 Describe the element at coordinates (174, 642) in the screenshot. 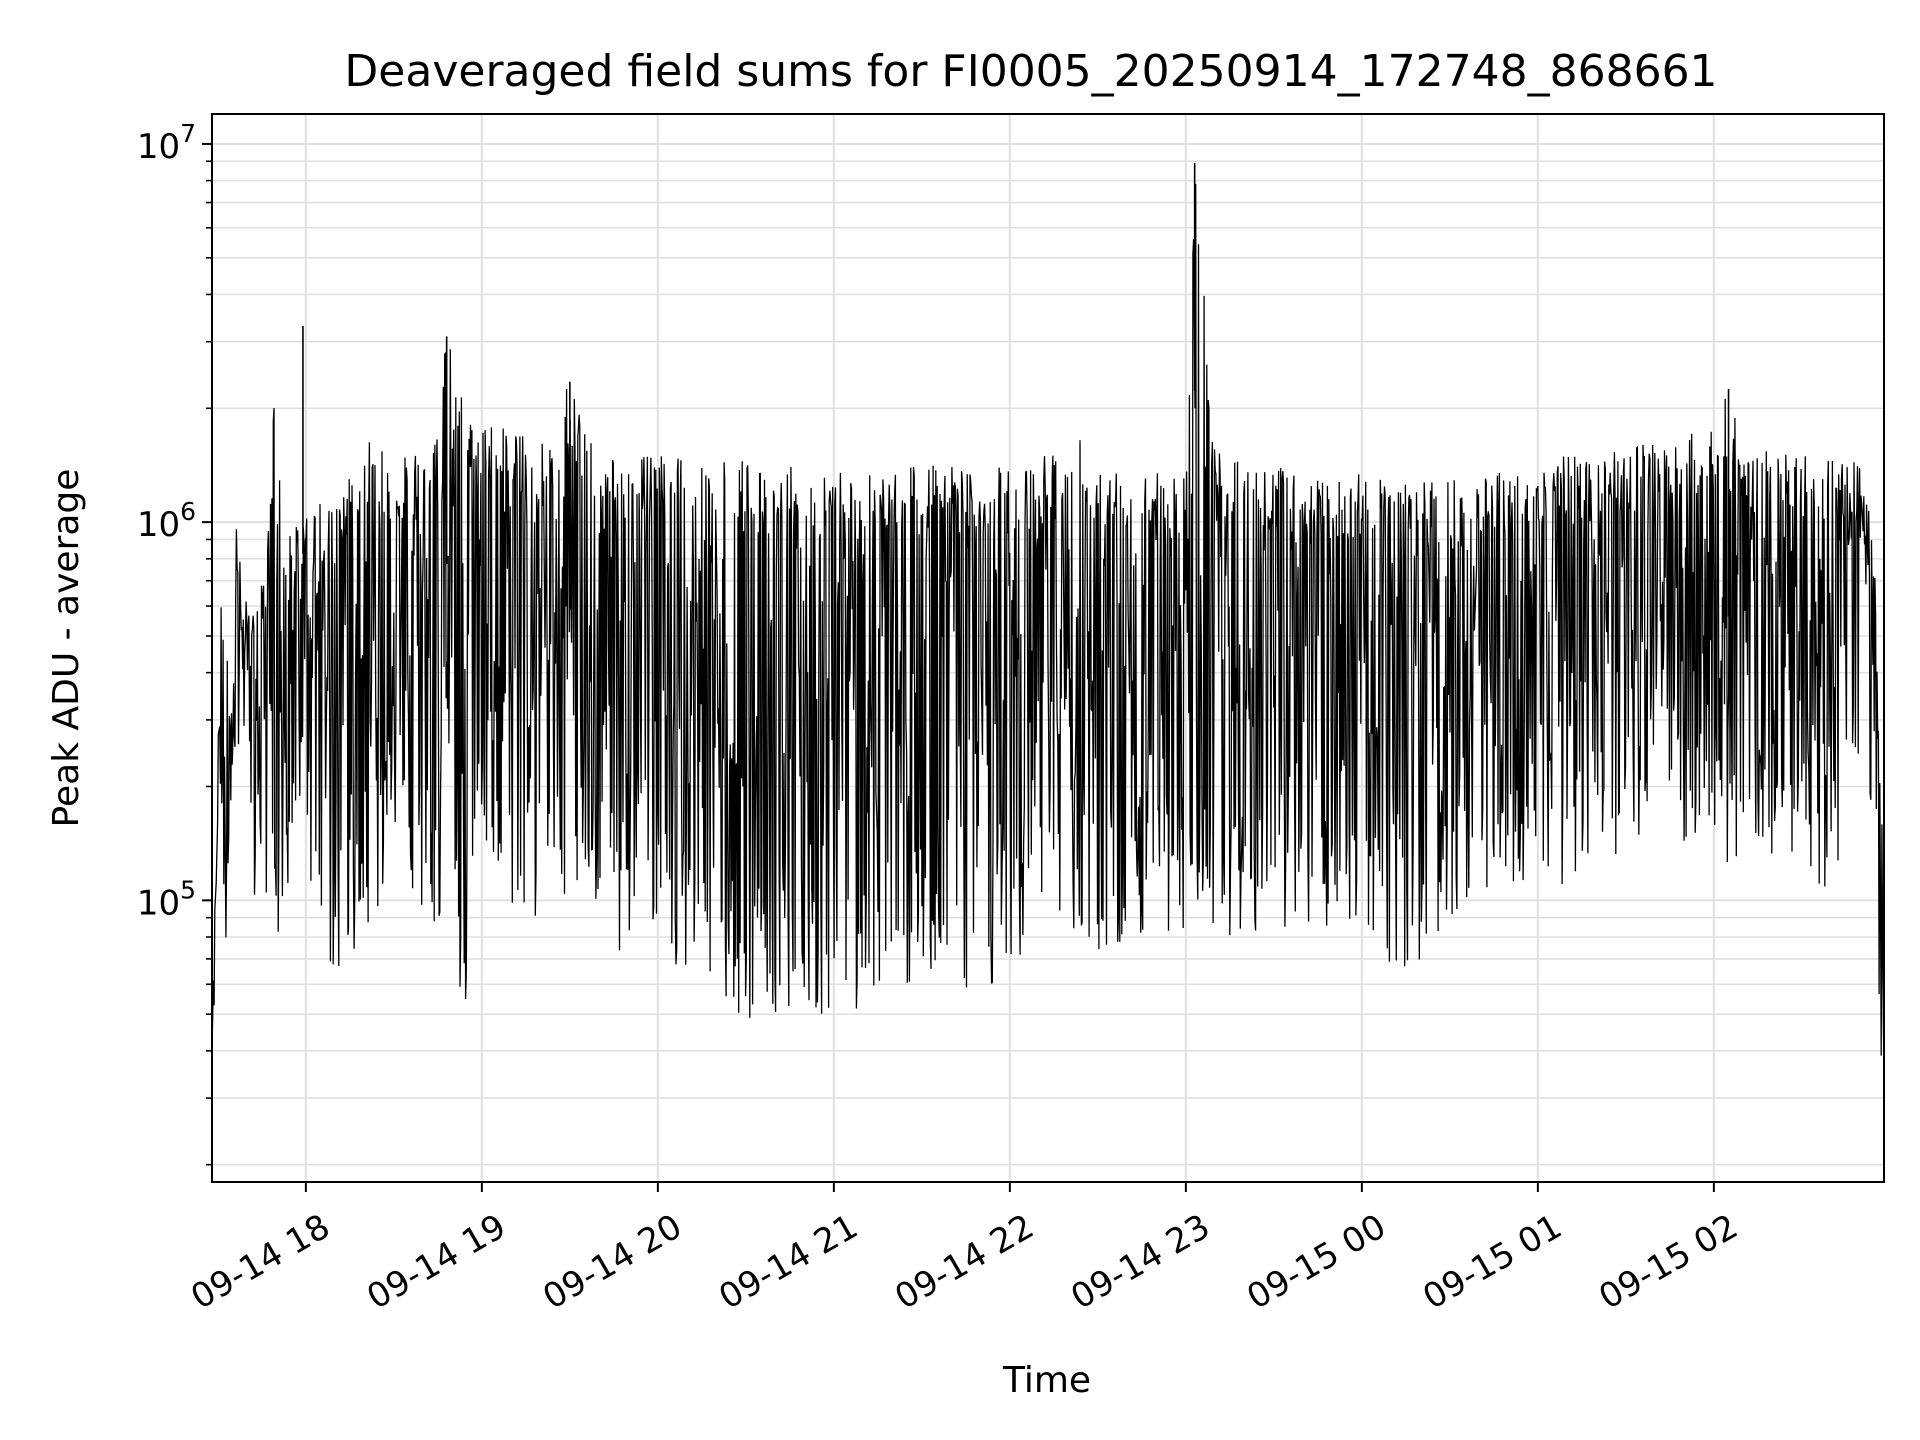

I see `y-axis-ticks: 10⁵ 10⁶ 10⁷` at that location.